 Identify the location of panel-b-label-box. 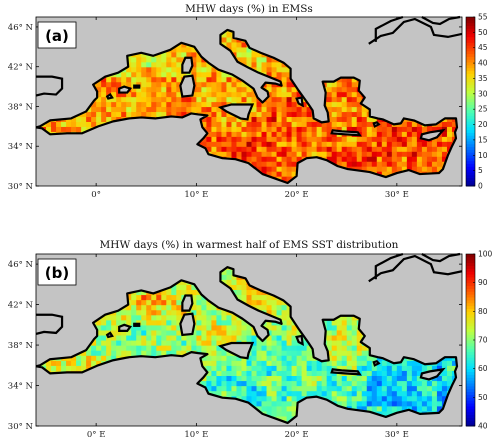
(57, 272).